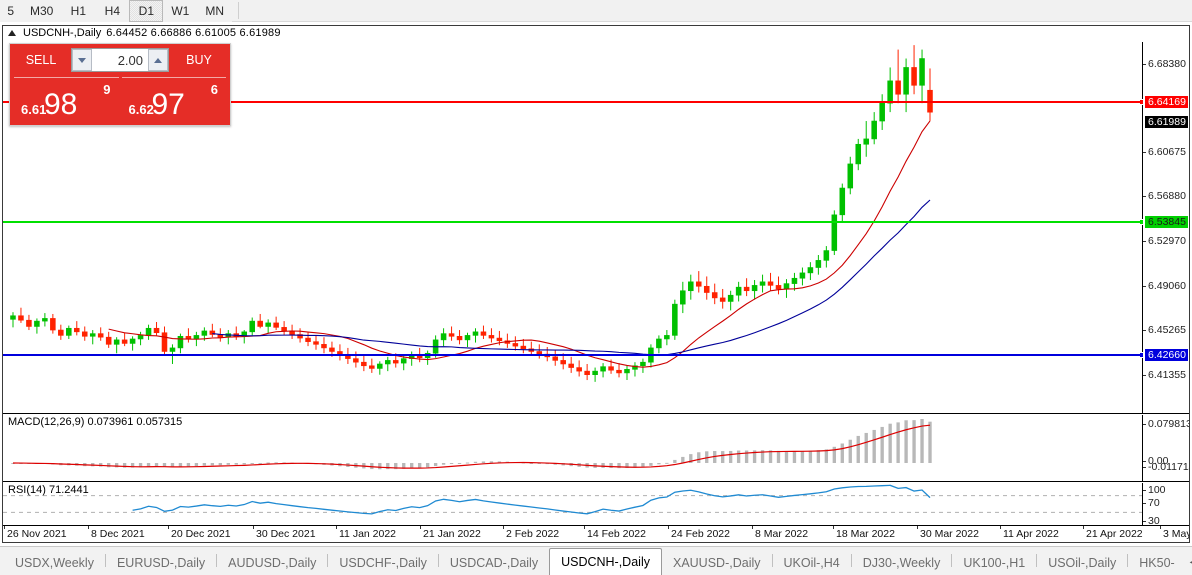 This screenshot has height=575, width=1192. What do you see at coordinates (215, 11) in the screenshot?
I see `timeframe-button-mn: MN` at bounding box center [215, 11].